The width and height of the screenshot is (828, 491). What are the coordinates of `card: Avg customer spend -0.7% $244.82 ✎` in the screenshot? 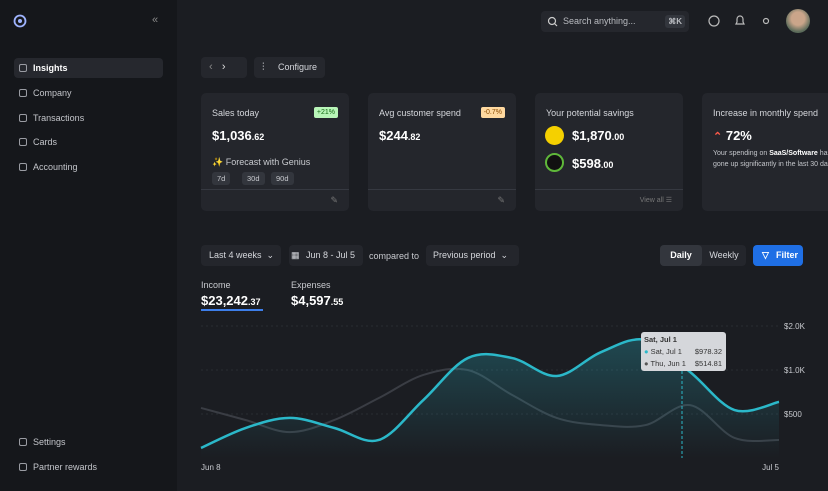 It's located at (442, 152).